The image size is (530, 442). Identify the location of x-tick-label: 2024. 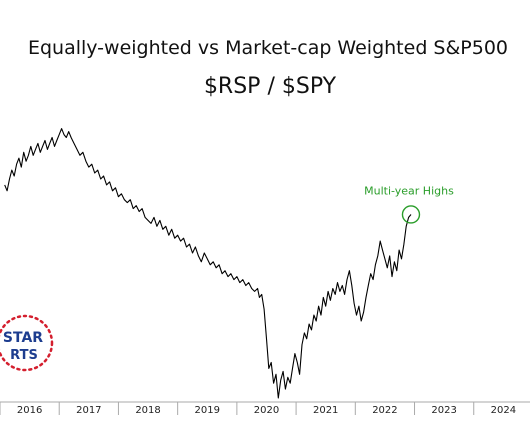
(503, 410).